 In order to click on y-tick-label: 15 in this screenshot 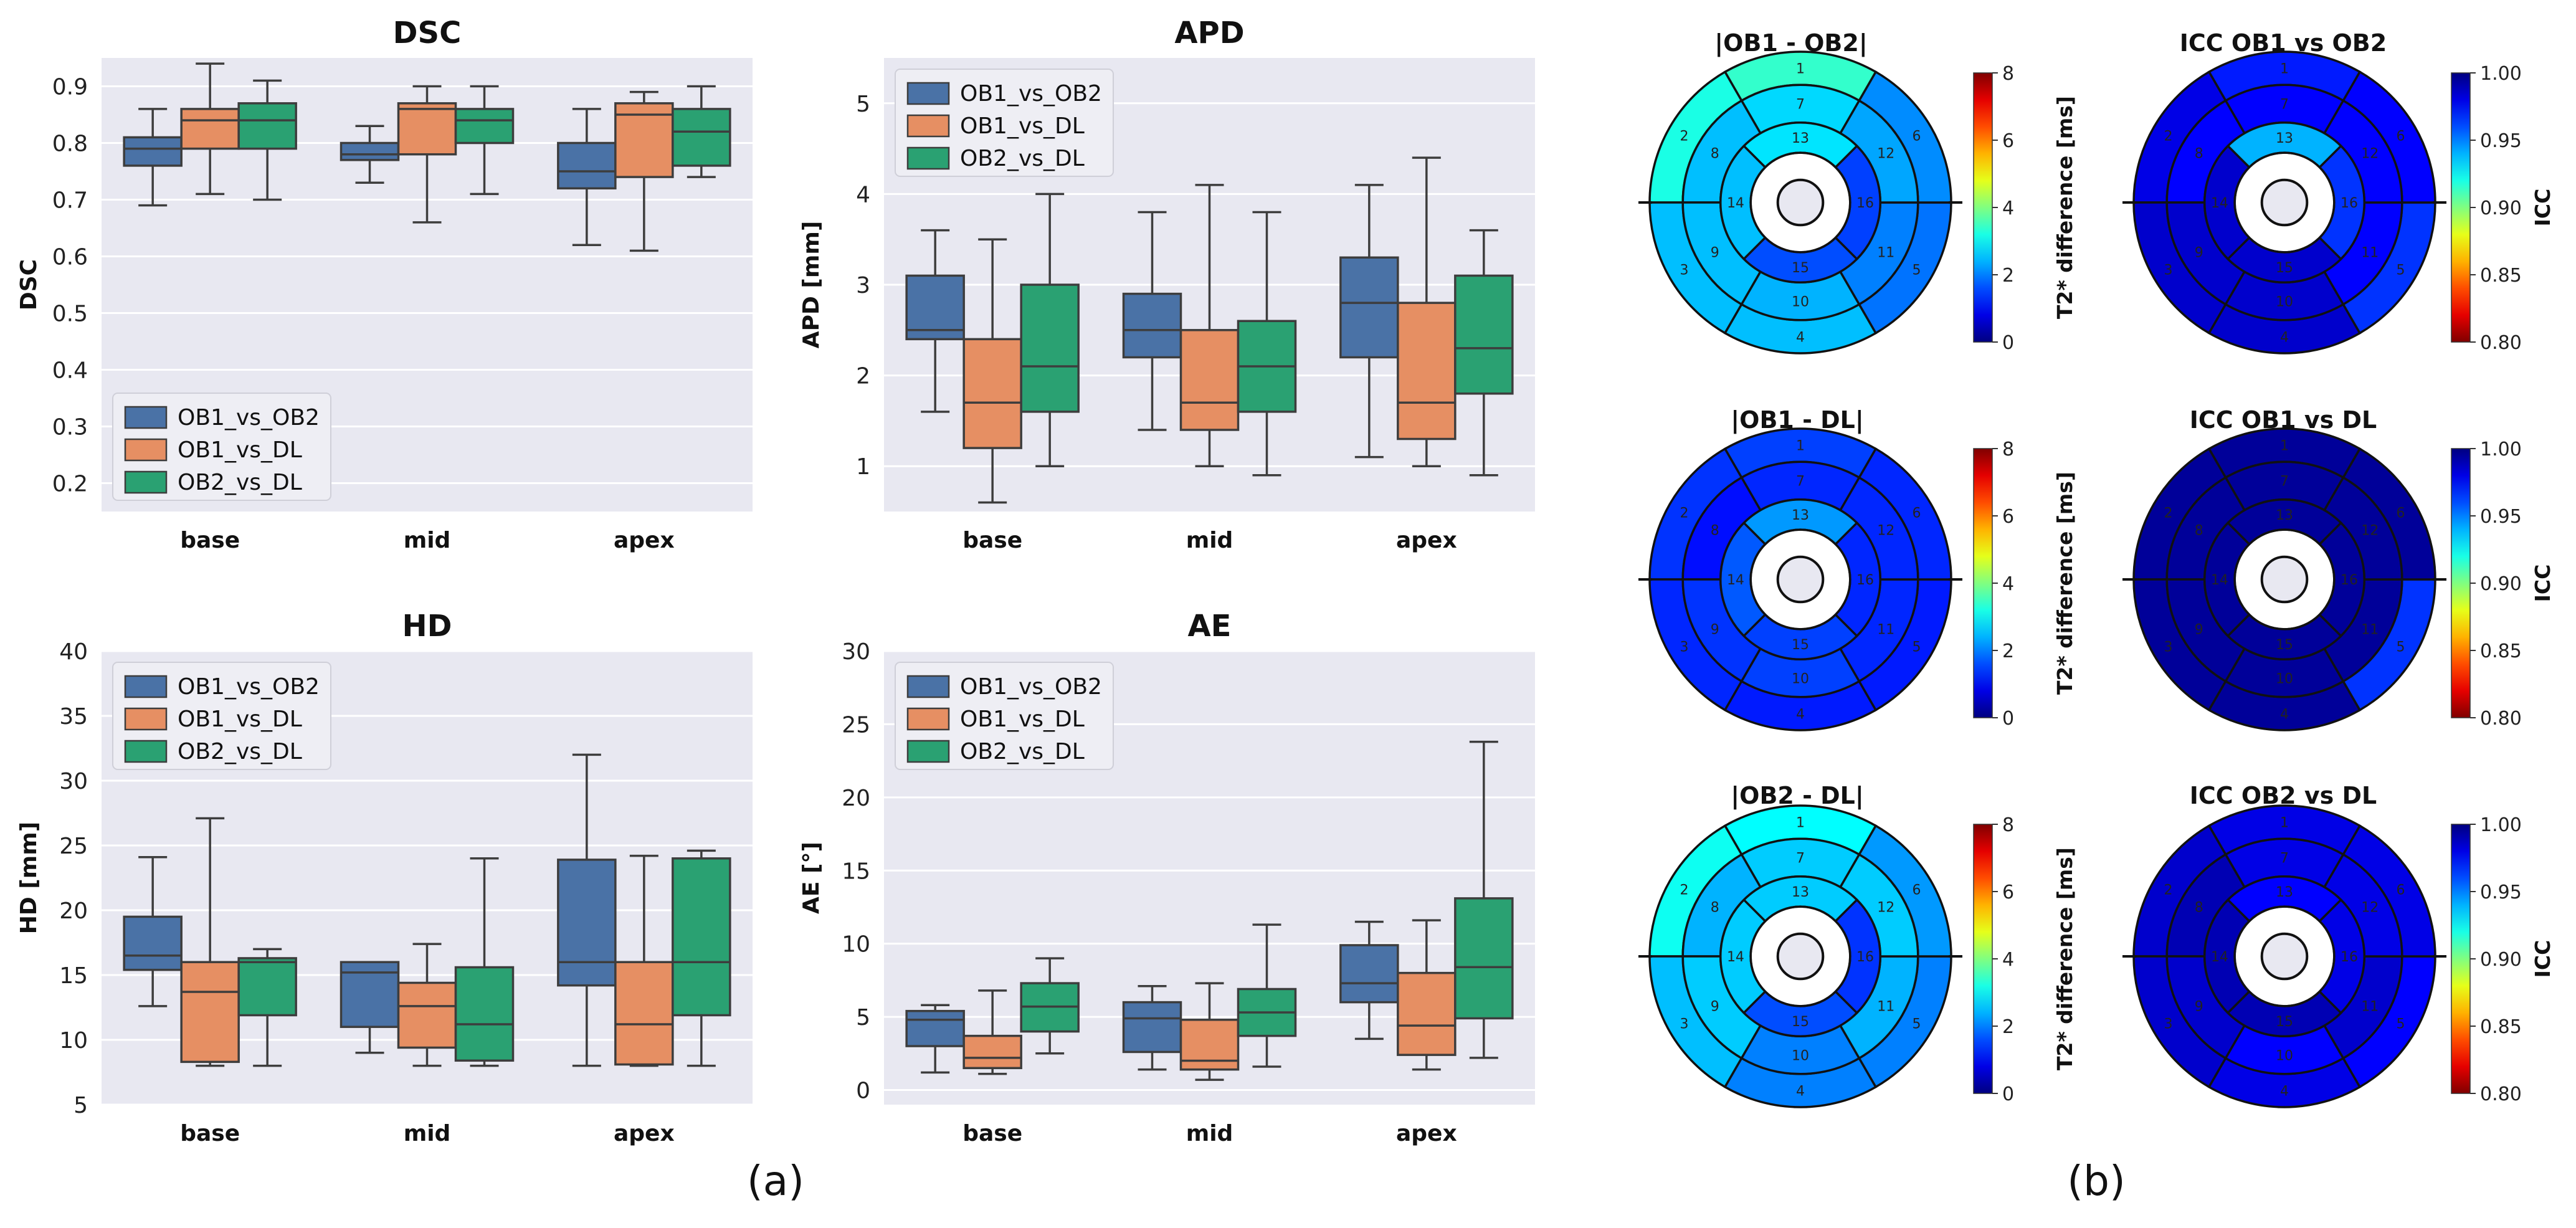, I will do `click(73, 976)`.